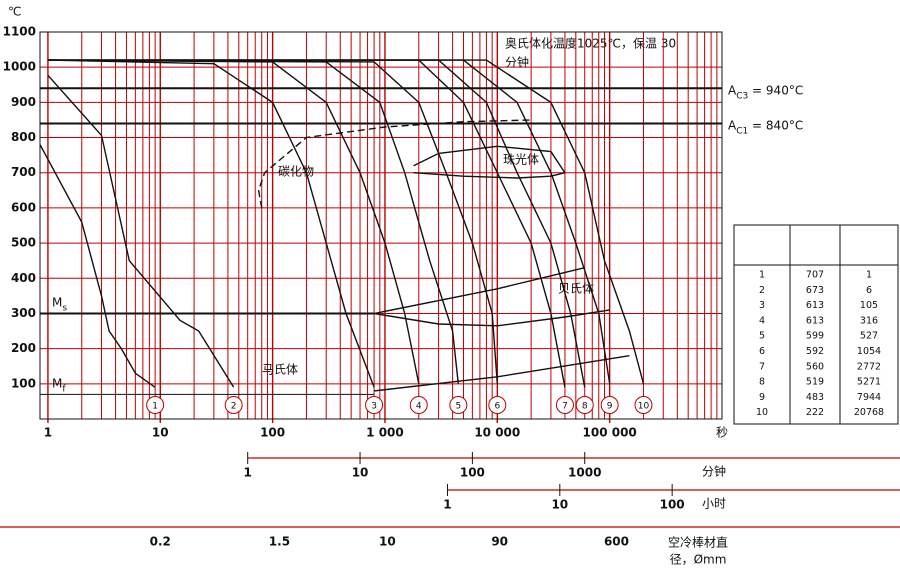  Describe the element at coordinates (869, 305) in the screenshot. I see `table-cell: 105` at that location.